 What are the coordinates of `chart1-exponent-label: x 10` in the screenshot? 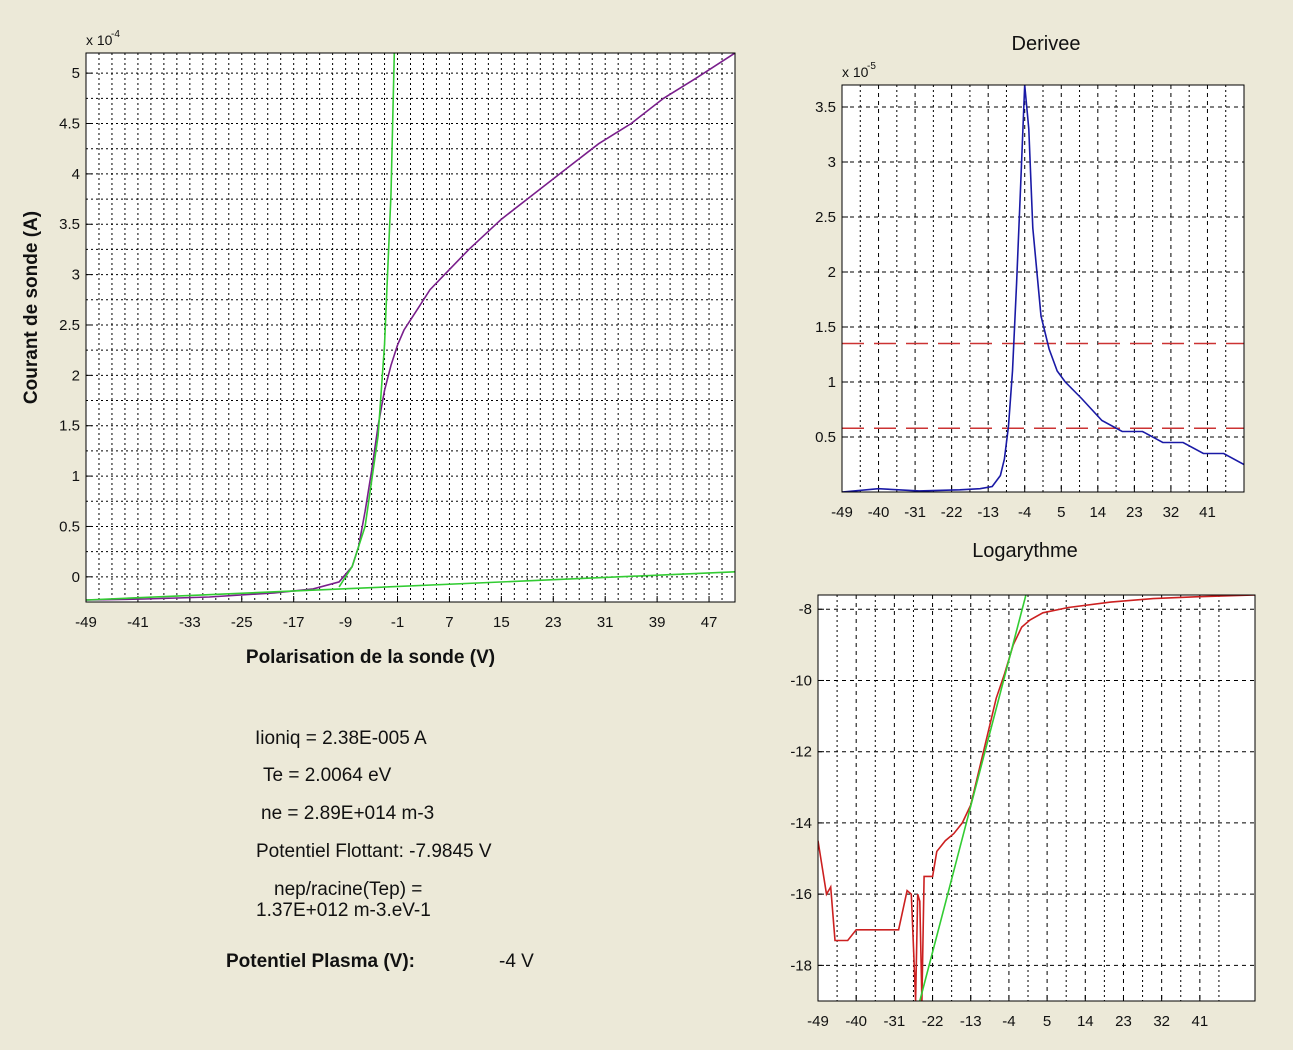 It's located at (99, 40).